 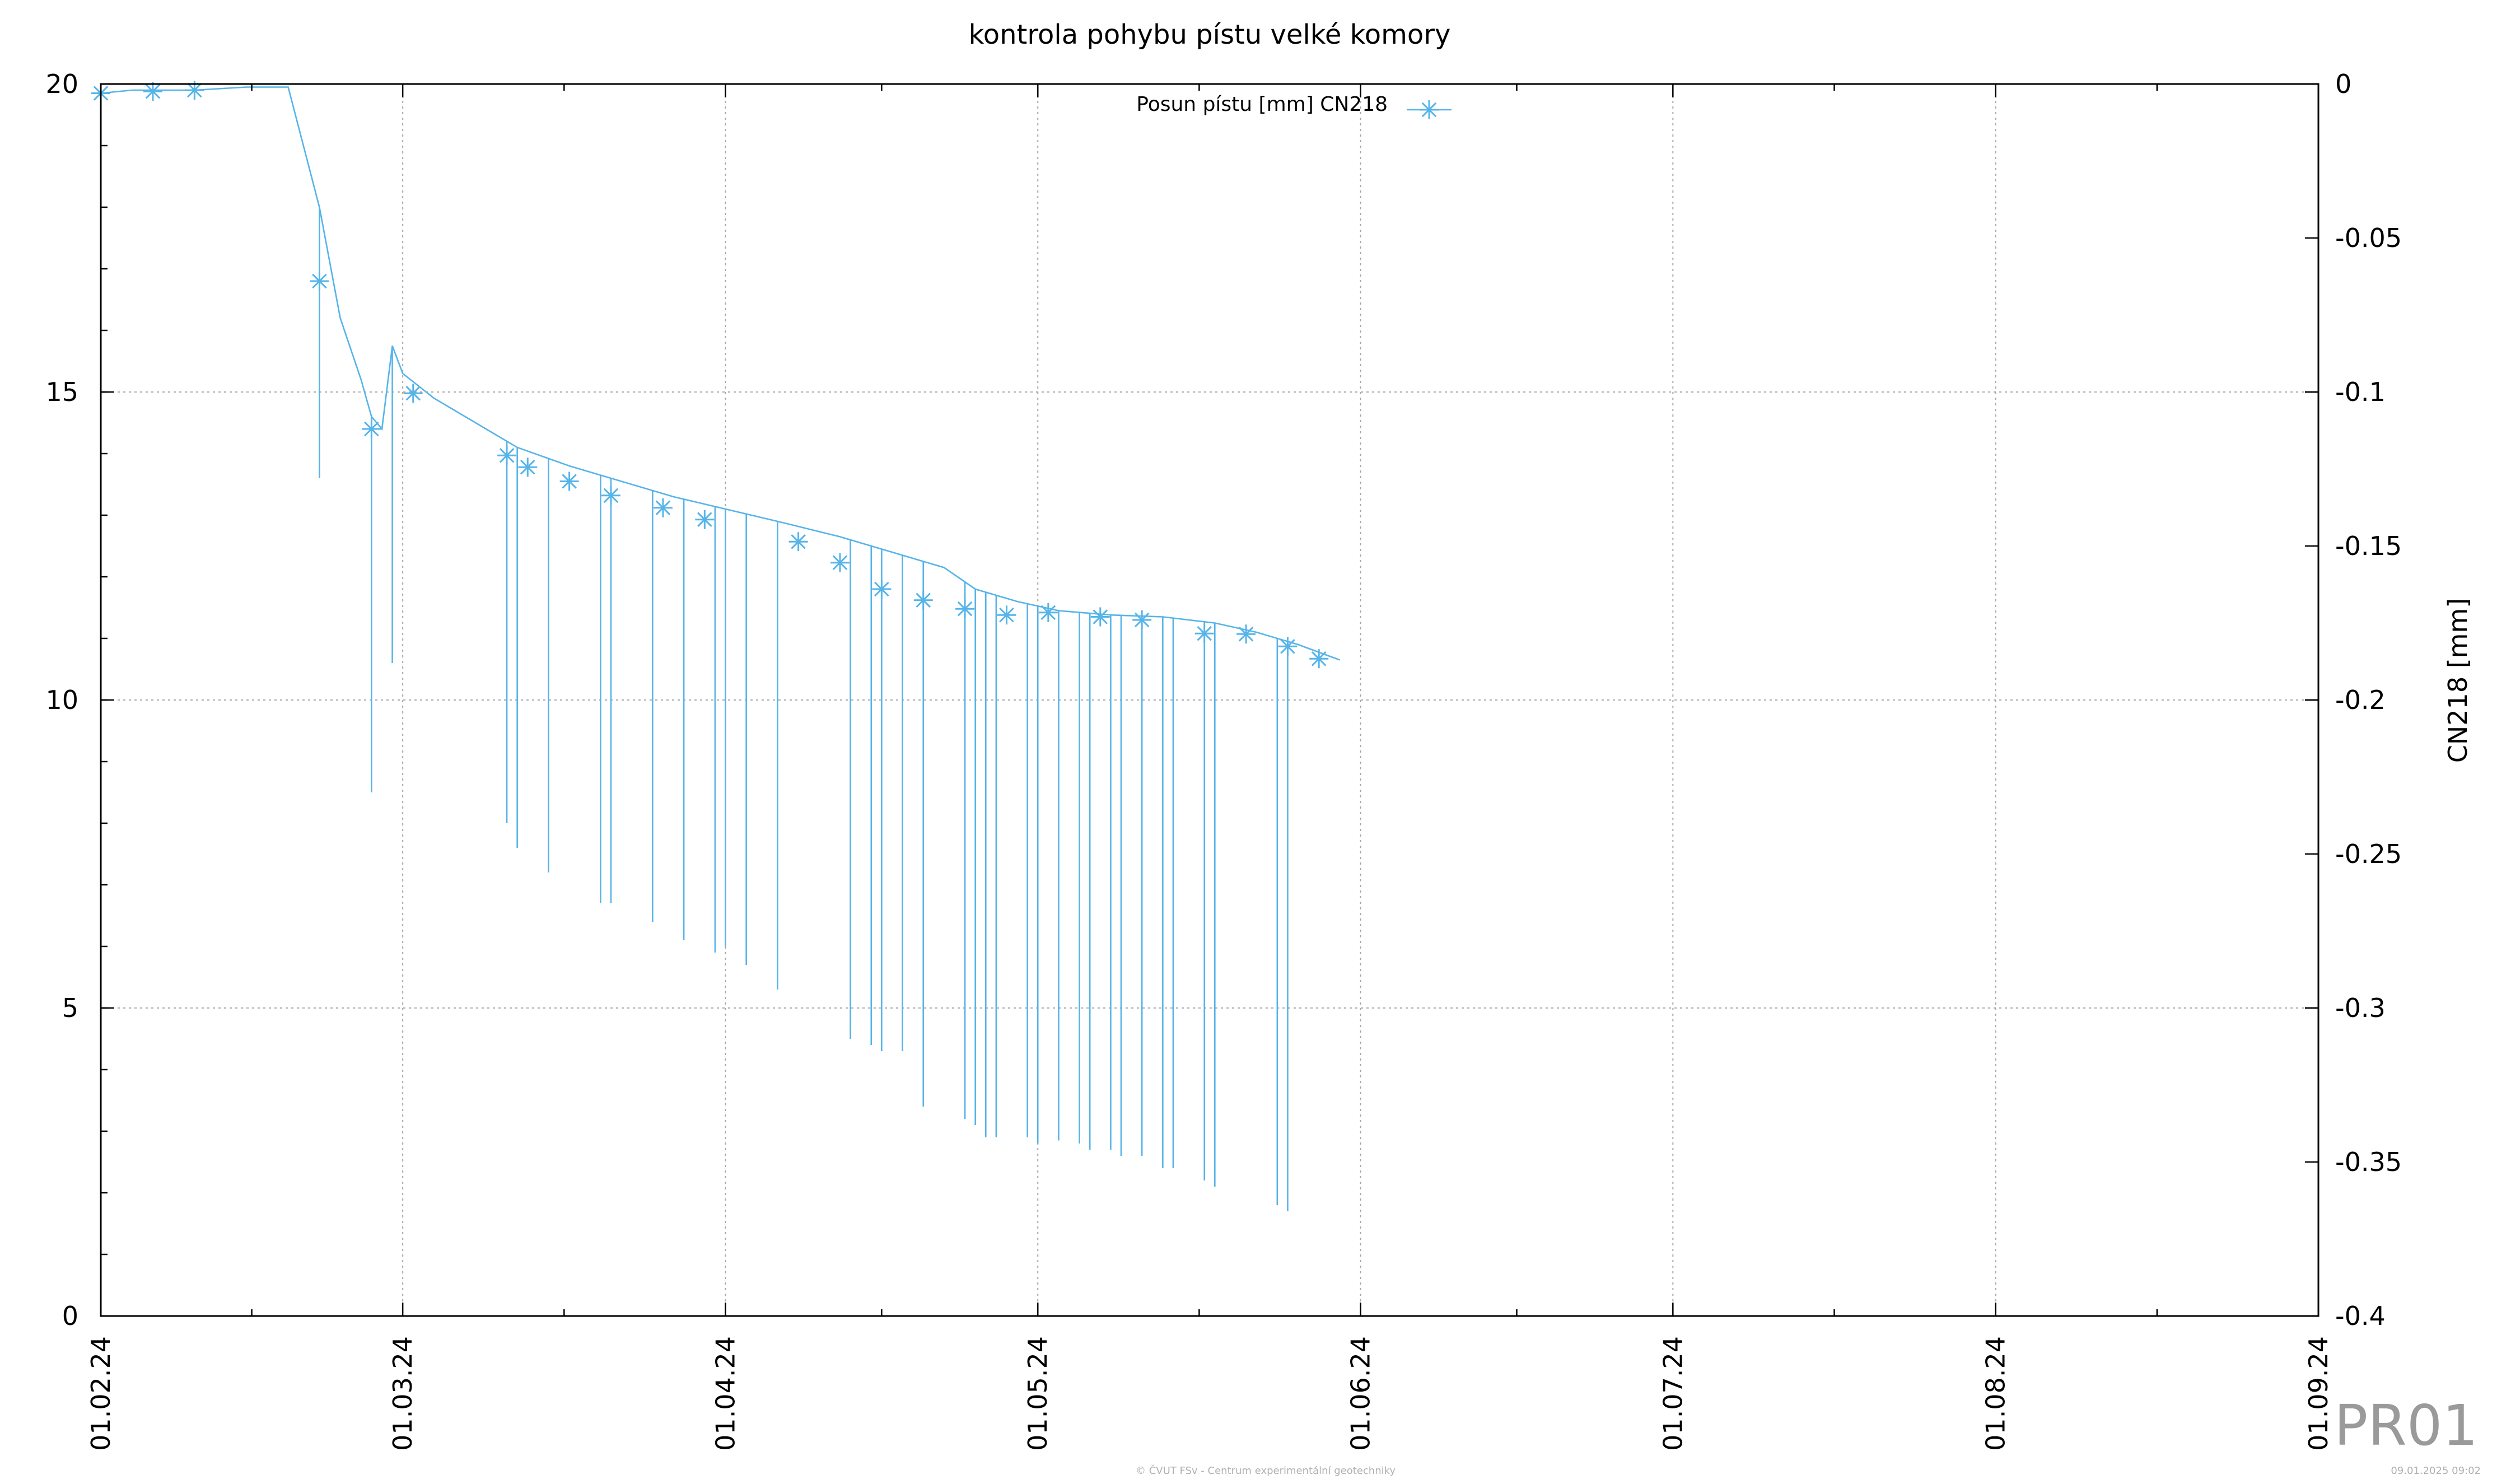 What do you see at coordinates (2361, 392) in the screenshot?
I see `y2-tick-label: -0.1` at bounding box center [2361, 392].